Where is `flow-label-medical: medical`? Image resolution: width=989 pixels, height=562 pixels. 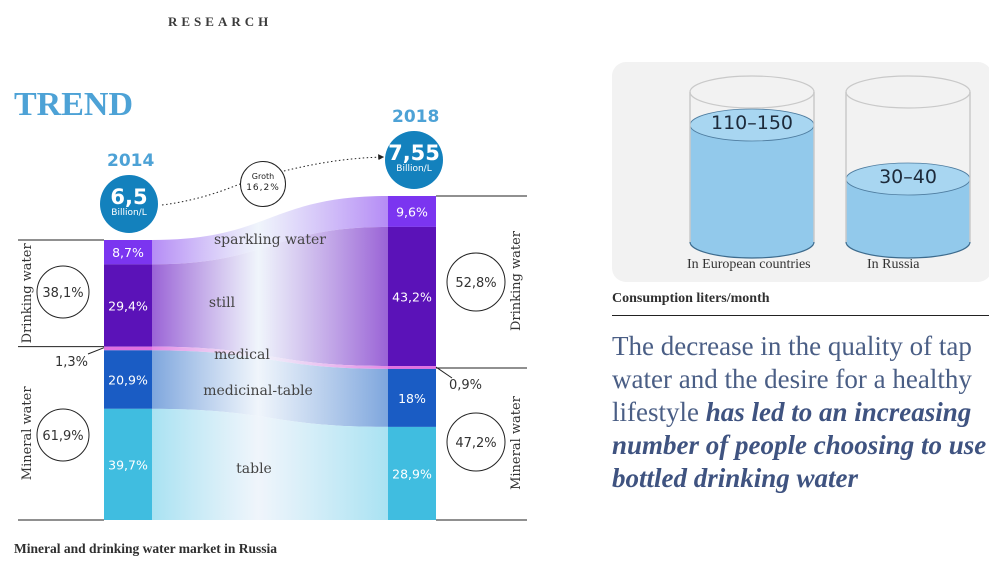 flow-label-medical: medical is located at coordinates (242, 355).